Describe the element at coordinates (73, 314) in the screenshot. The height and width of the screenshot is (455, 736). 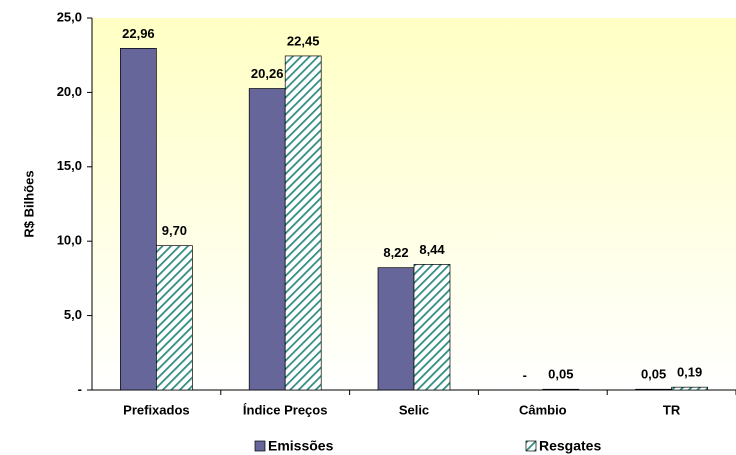
I see `y-tick-label: 5,0` at that location.